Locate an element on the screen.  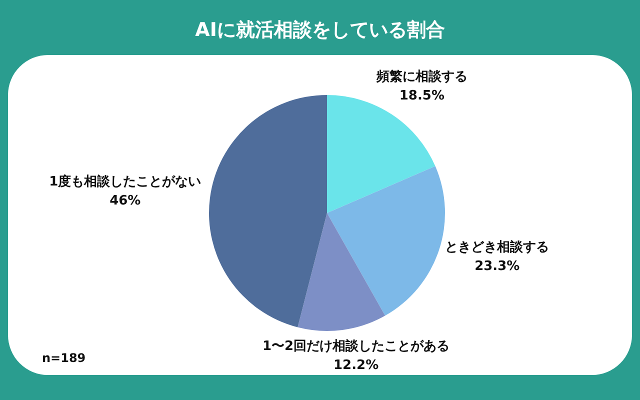
data-label: 12.2% is located at coordinates (356, 366).